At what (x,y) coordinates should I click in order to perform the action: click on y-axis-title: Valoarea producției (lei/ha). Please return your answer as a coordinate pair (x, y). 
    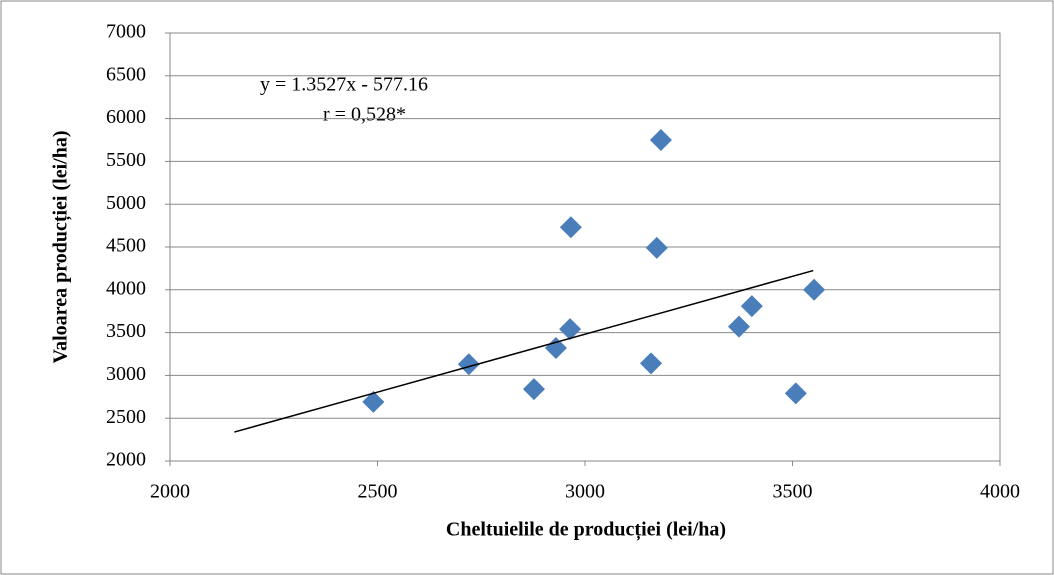
    Looking at the image, I should click on (61, 247).